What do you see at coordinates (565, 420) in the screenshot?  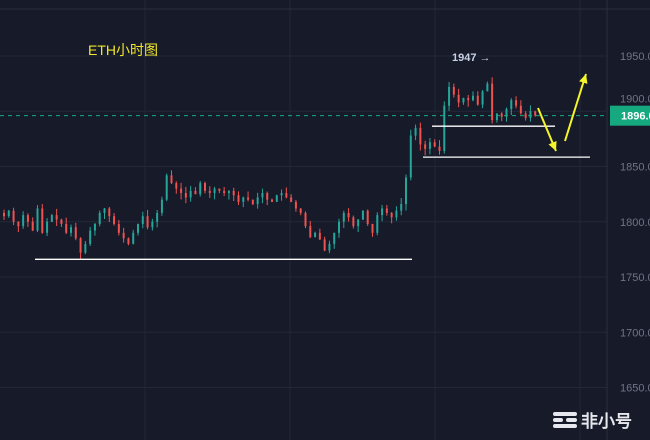 I see `logo-icon` at bounding box center [565, 420].